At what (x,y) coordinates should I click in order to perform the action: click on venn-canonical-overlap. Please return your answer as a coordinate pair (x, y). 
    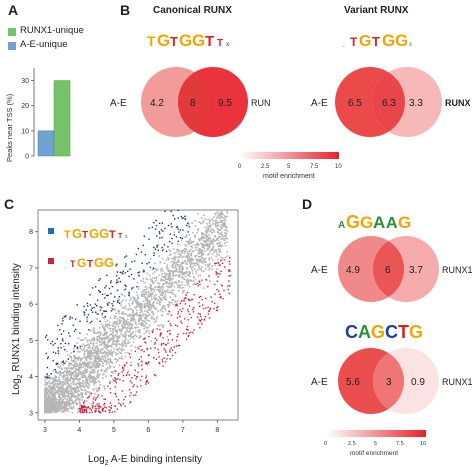
    Looking at the image, I should click on (194, 102).